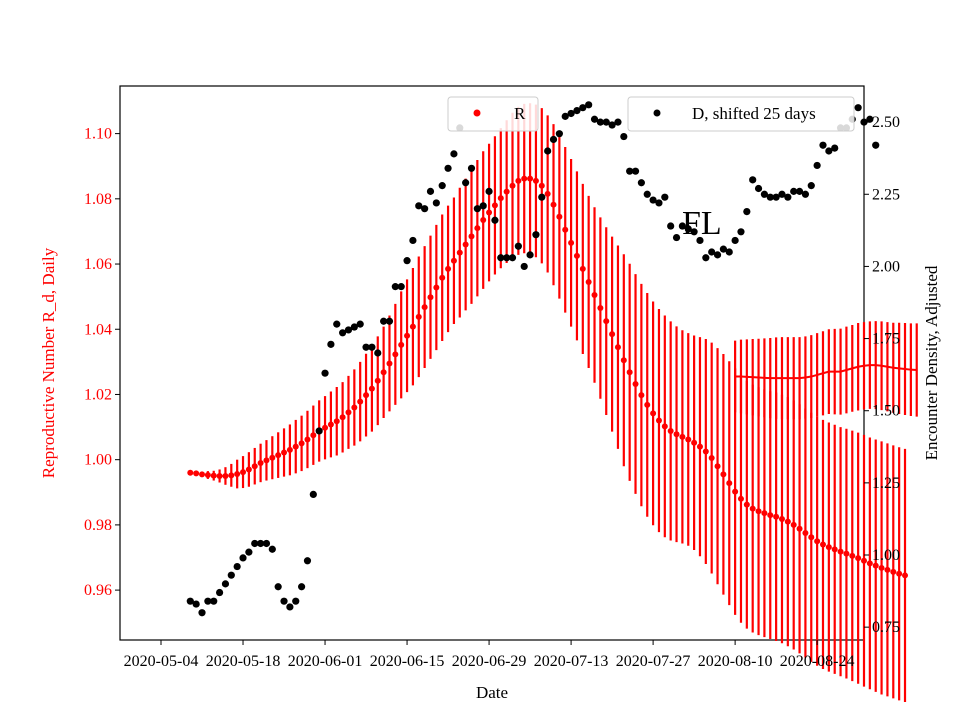 This screenshot has width=960, height=720. What do you see at coordinates (571, 661) in the screenshot?
I see `x-tick-label-5: 2020-07-13` at bounding box center [571, 661].